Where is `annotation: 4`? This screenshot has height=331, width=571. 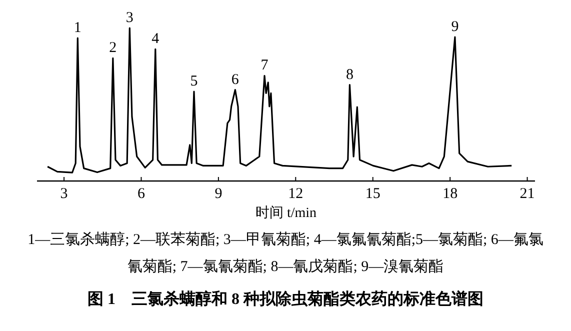 annotation: 4 is located at coordinates (156, 39).